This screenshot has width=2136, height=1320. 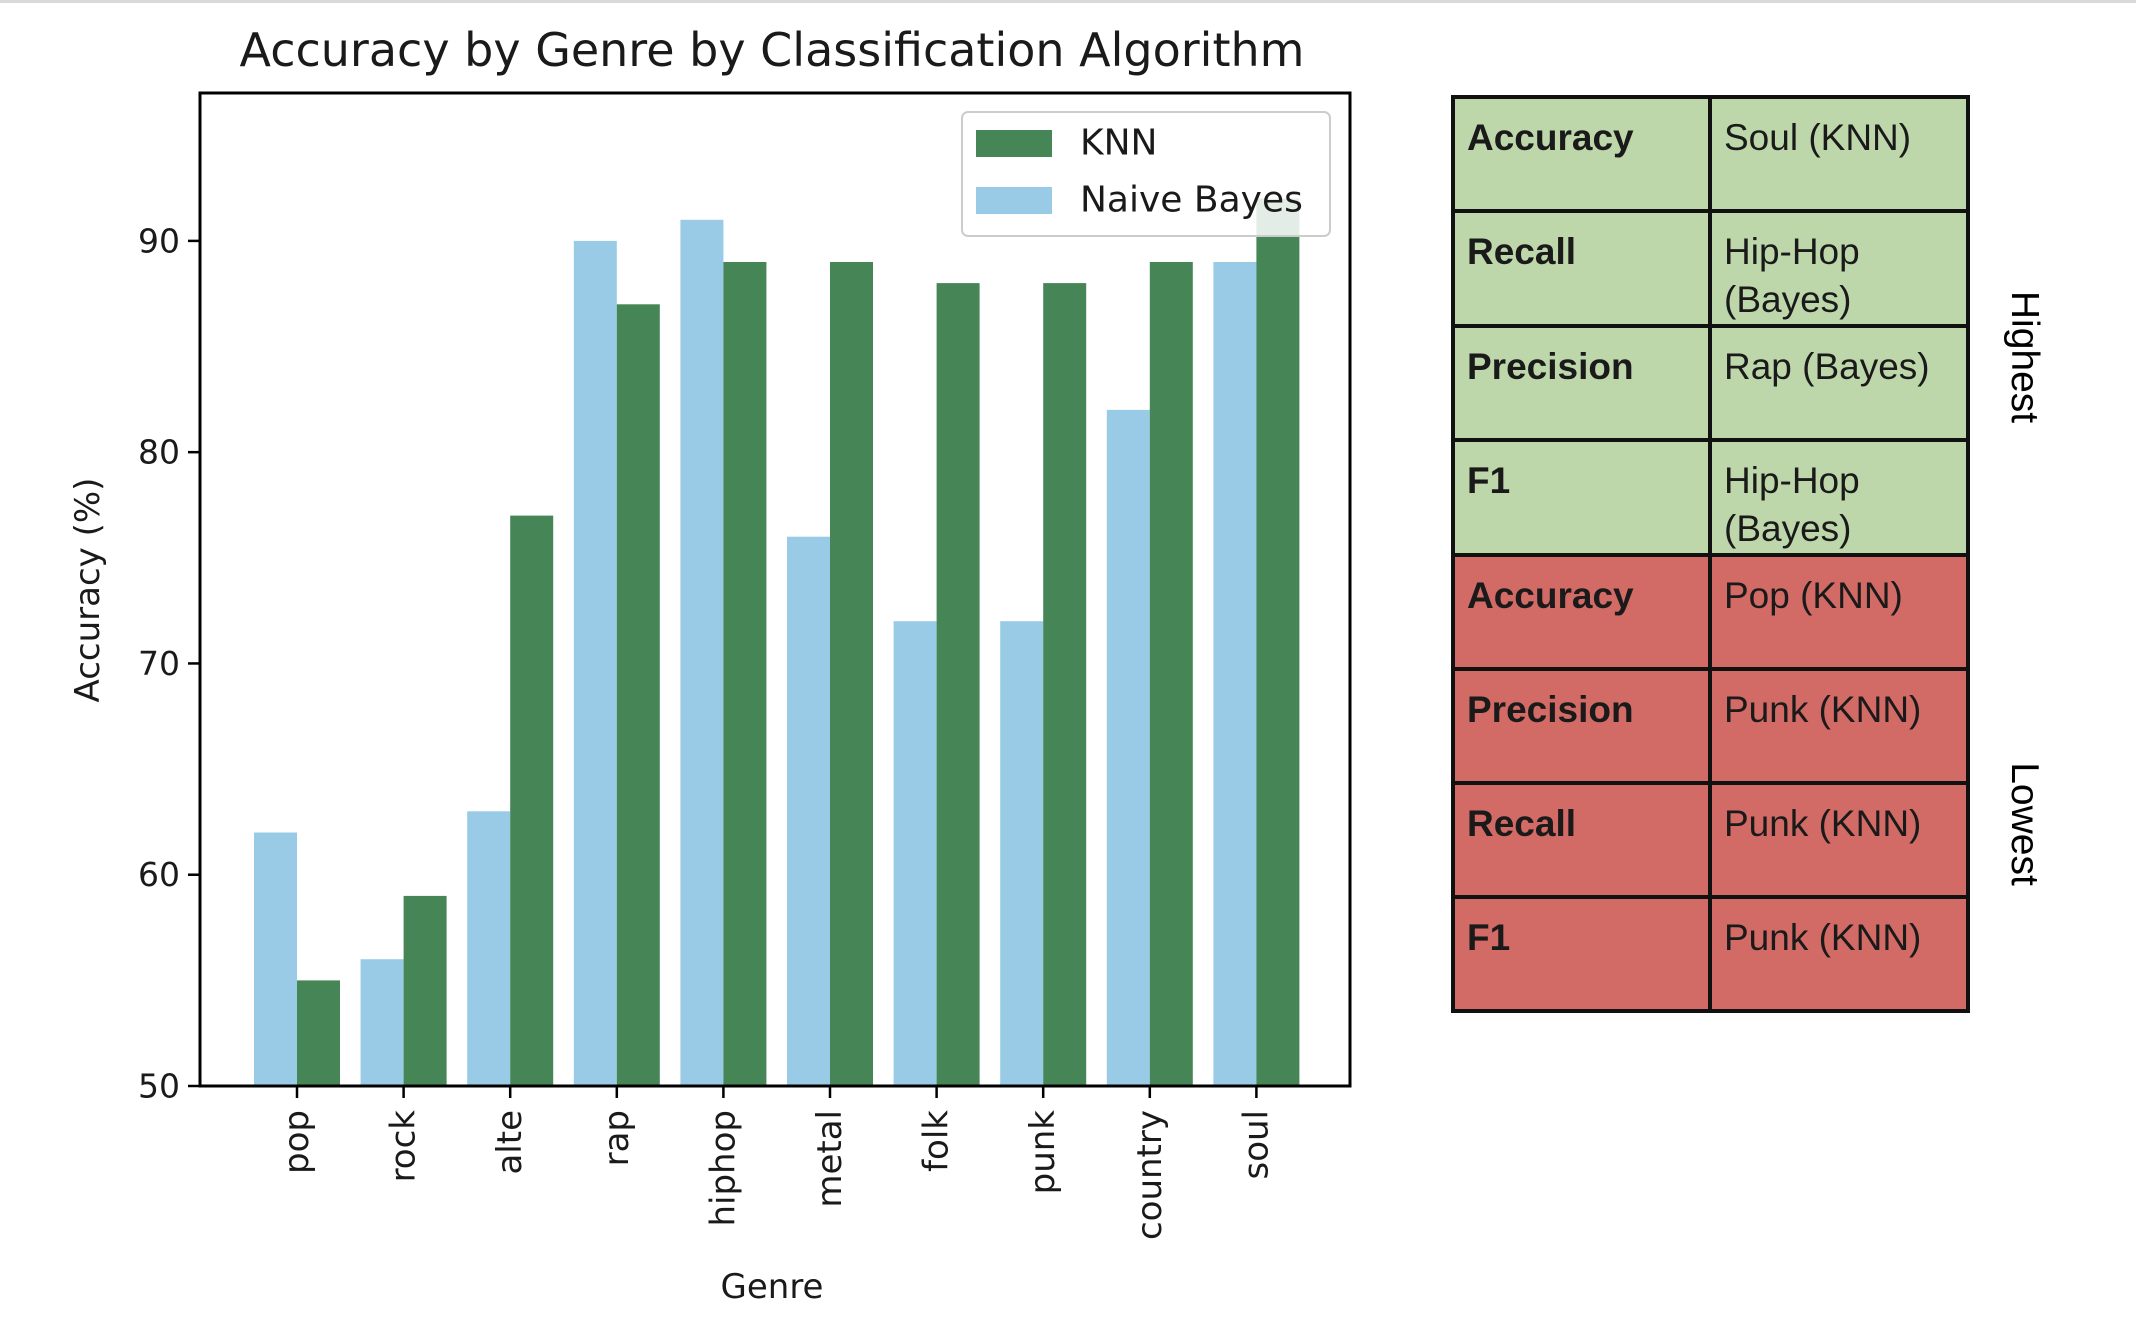 What do you see at coordinates (1235, 674) in the screenshot?
I see `bar-naive-bayes-soul` at bounding box center [1235, 674].